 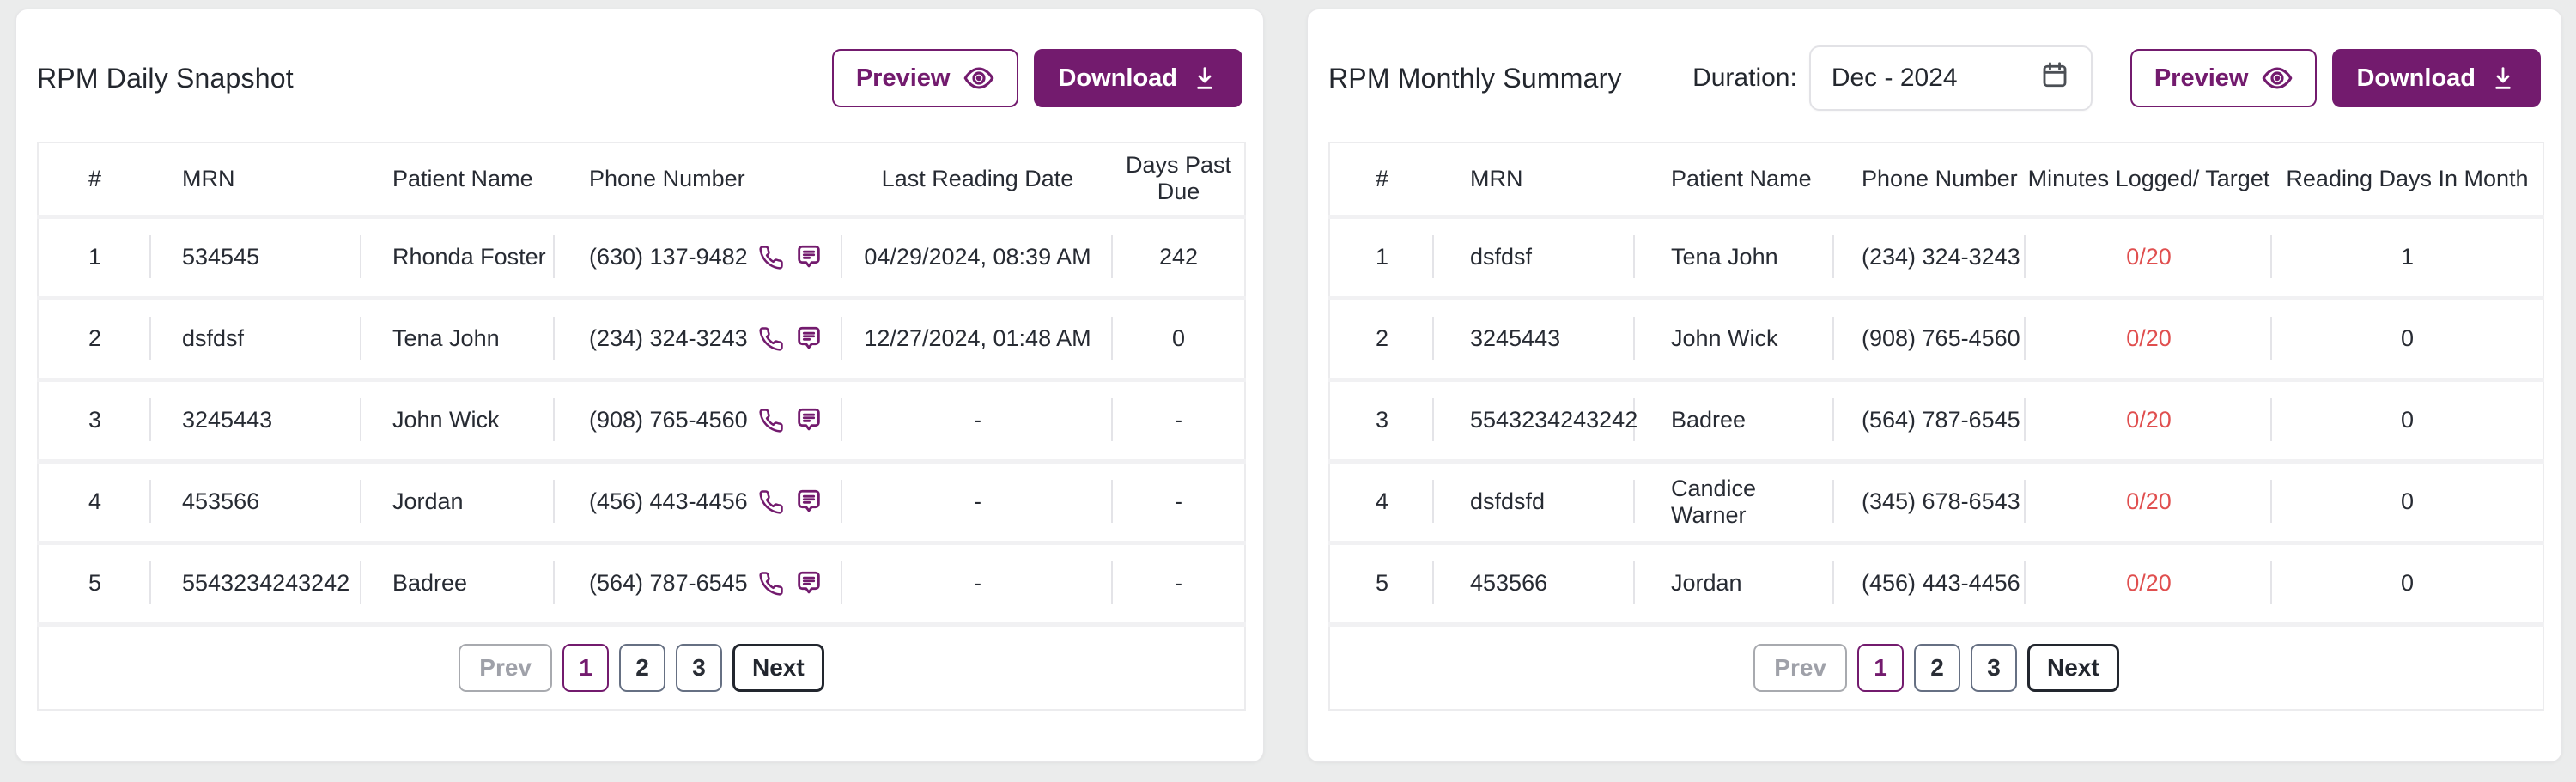 What do you see at coordinates (778, 667) in the screenshot?
I see `daily-next-button: Next` at bounding box center [778, 667].